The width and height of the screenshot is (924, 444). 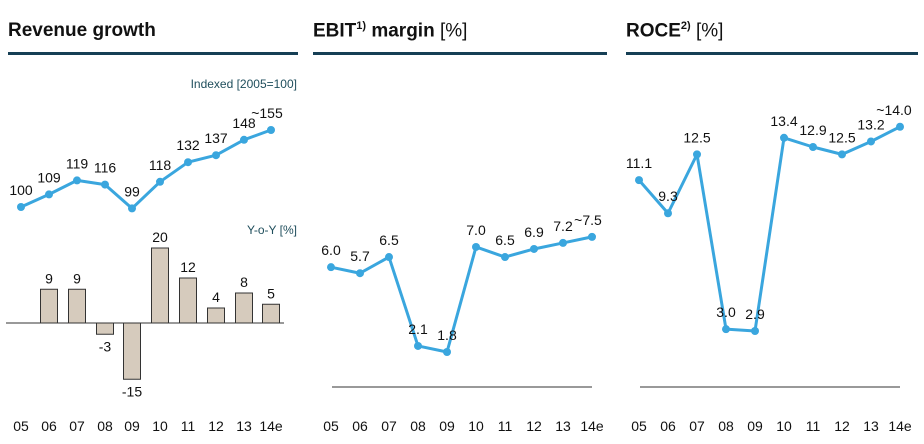 I want to click on rule-roce, so click(x=772, y=53).